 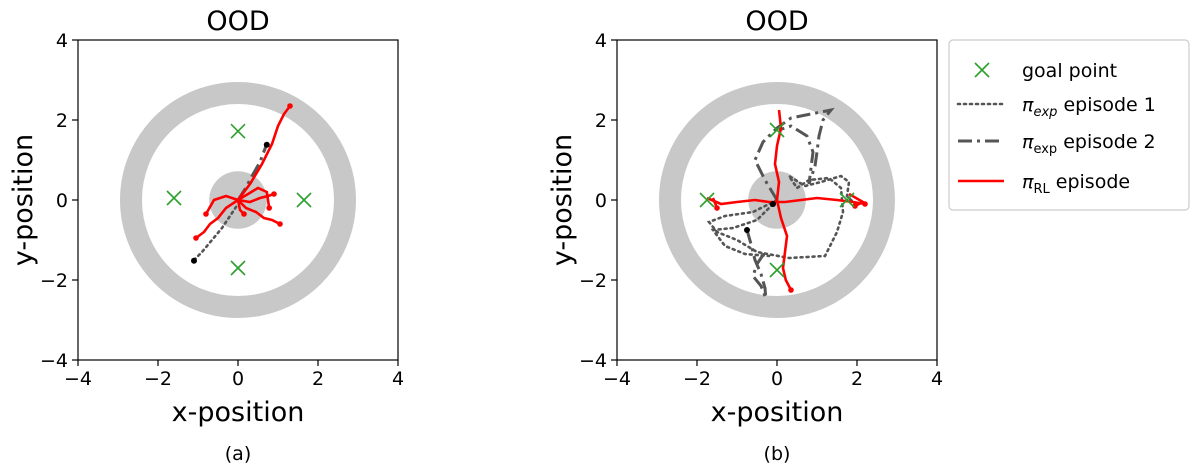 What do you see at coordinates (1076, 184) in the screenshot?
I see `legend-label-rl: πRL episode` at bounding box center [1076, 184].